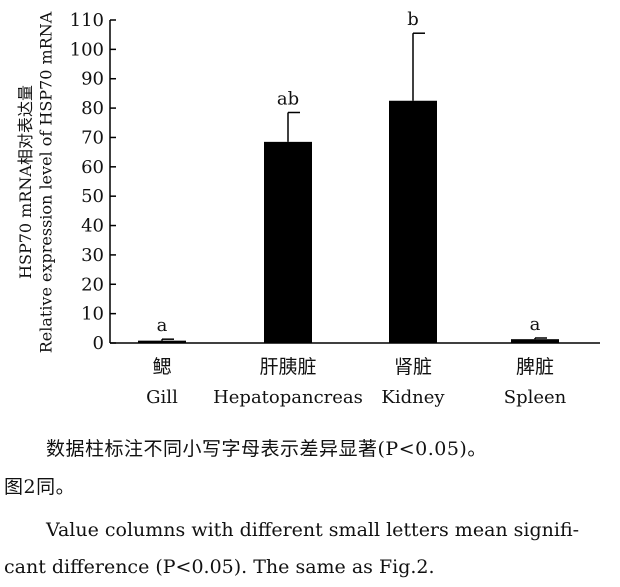  What do you see at coordinates (98, 343) in the screenshot?
I see `y-tick-label: 0` at bounding box center [98, 343].